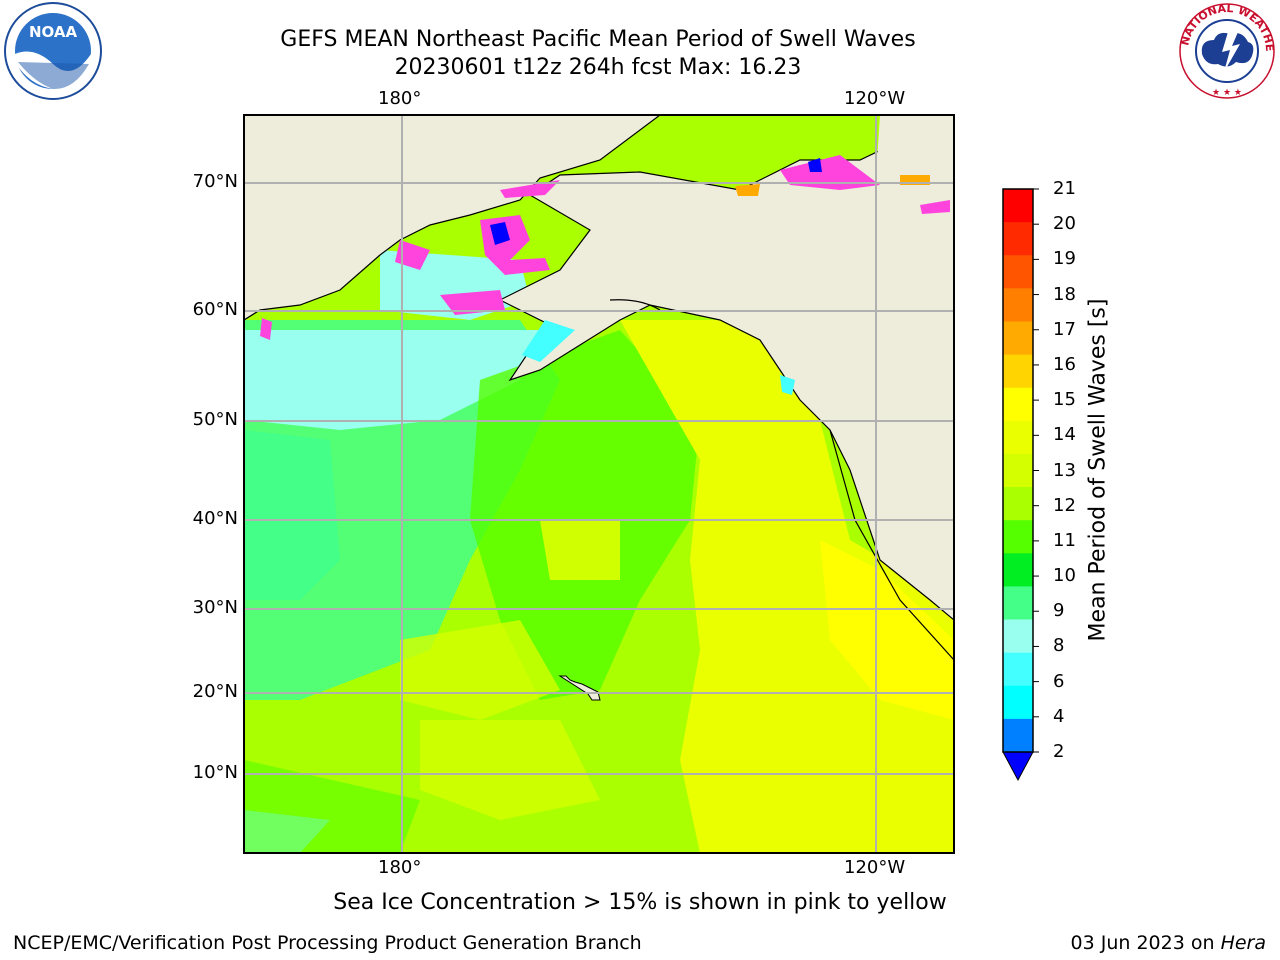  What do you see at coordinates (1018, 766) in the screenshot?
I see `colorbar-under-arrow` at bounding box center [1018, 766].